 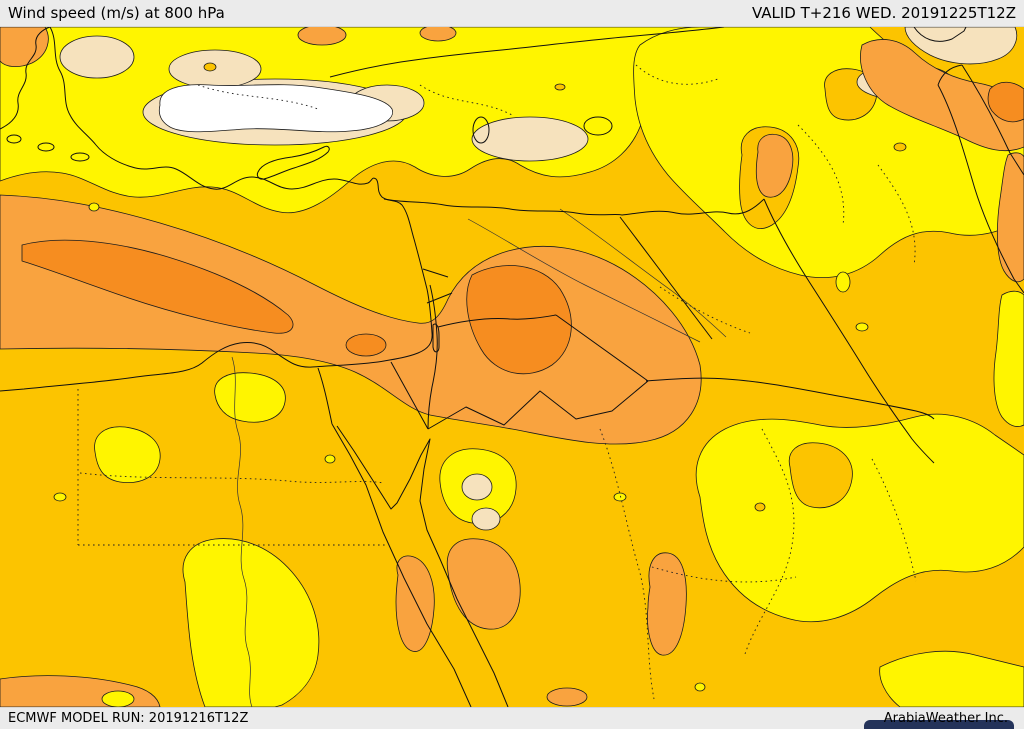 I want to click on red-sea-west-coastline, so click(x=401, y=565).